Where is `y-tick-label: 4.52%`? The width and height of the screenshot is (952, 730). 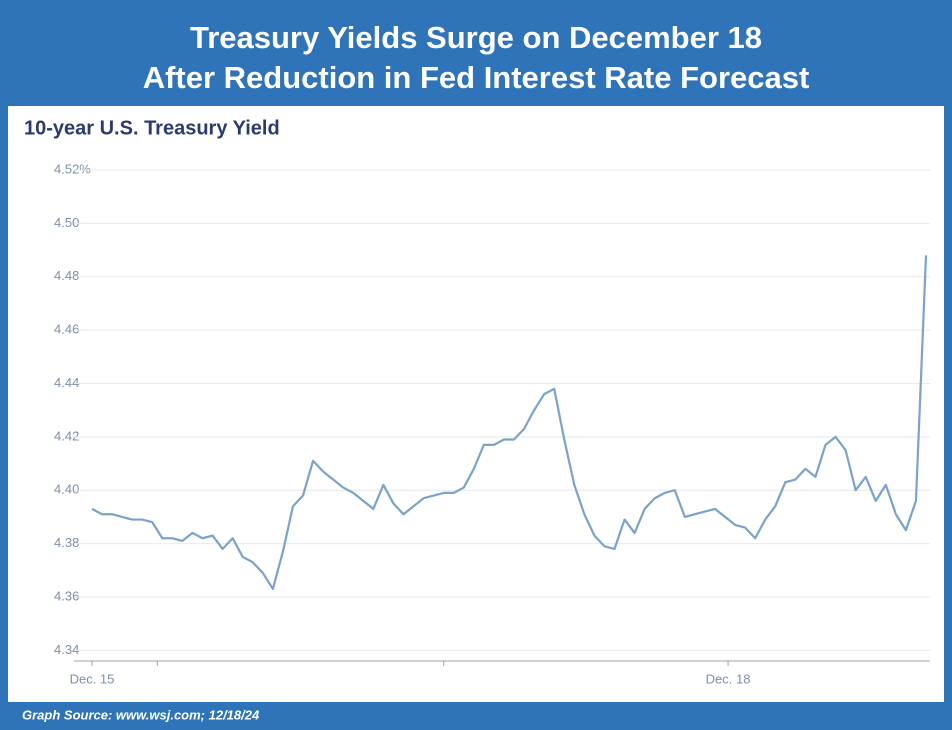 y-tick-label: 4.52% is located at coordinates (72, 168).